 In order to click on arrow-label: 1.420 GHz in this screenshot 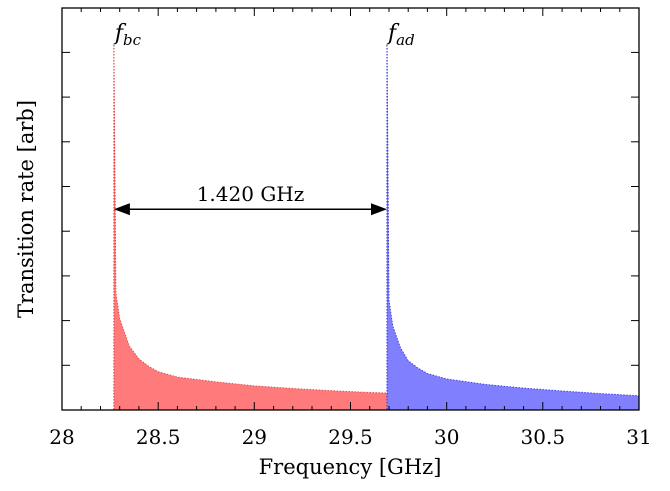, I will do `click(251, 194)`.